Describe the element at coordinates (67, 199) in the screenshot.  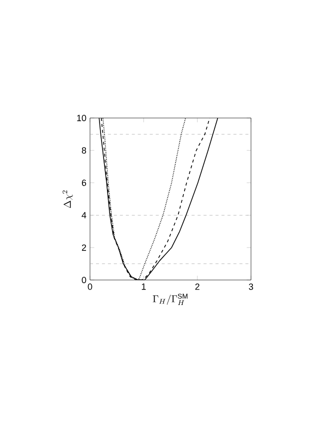
I see `y-axis-title: $\Delta\chi^2$` at that location.